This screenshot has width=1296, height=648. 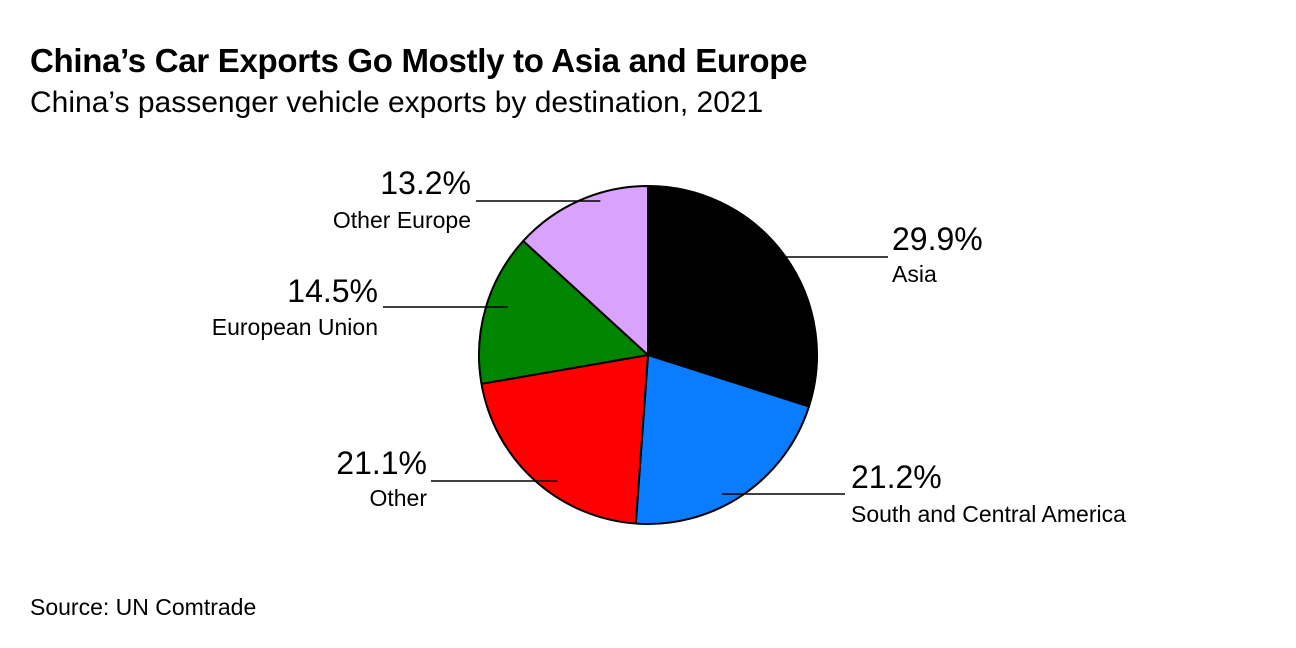 What do you see at coordinates (733, 296) in the screenshot?
I see `pie-slice-asia` at bounding box center [733, 296].